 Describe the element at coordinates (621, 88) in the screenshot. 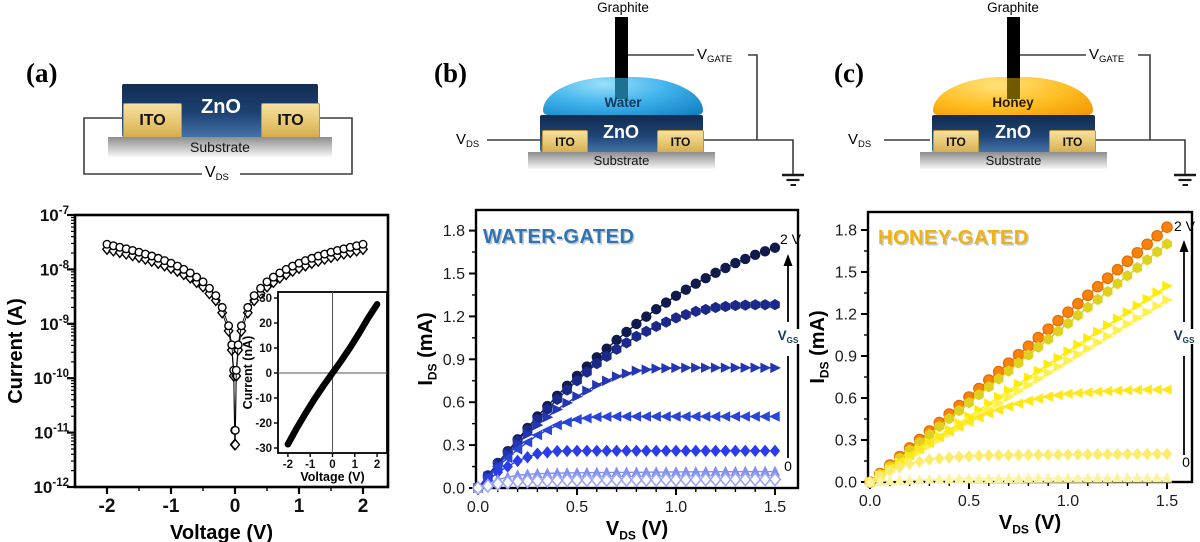

I see `graphite-rod-b-immersed` at that location.